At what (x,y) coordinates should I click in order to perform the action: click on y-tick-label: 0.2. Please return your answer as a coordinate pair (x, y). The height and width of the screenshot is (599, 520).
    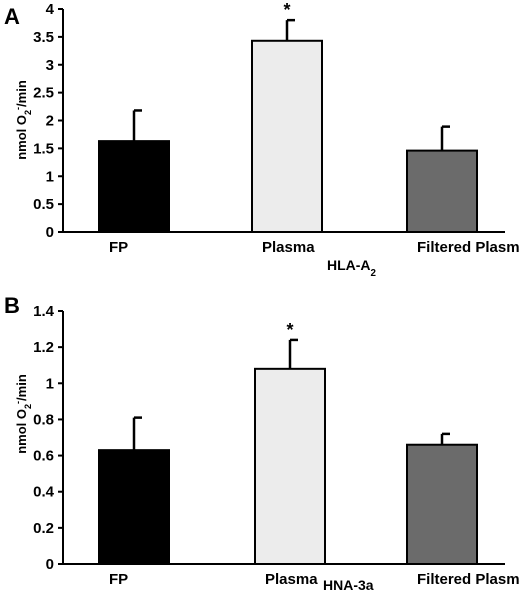
    Looking at the image, I should click on (43, 528).